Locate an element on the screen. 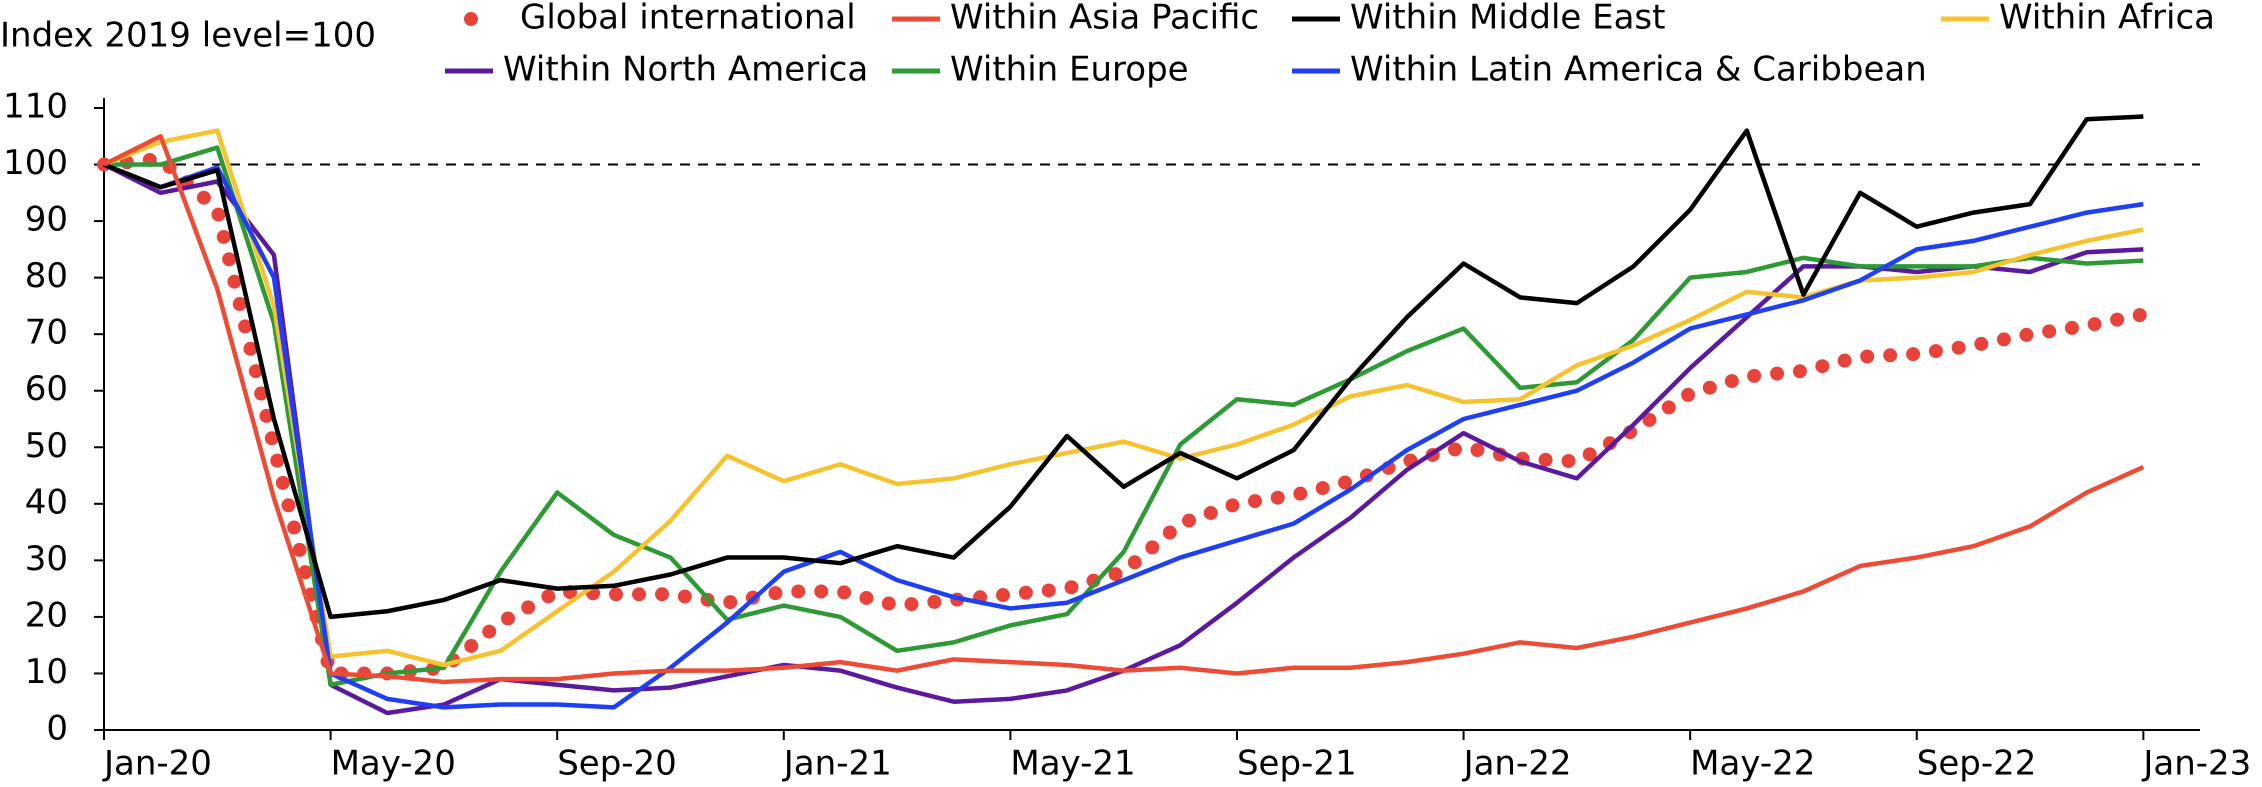 This screenshot has width=2262, height=787. x-tick-label: Jan-20 is located at coordinates (157, 764).